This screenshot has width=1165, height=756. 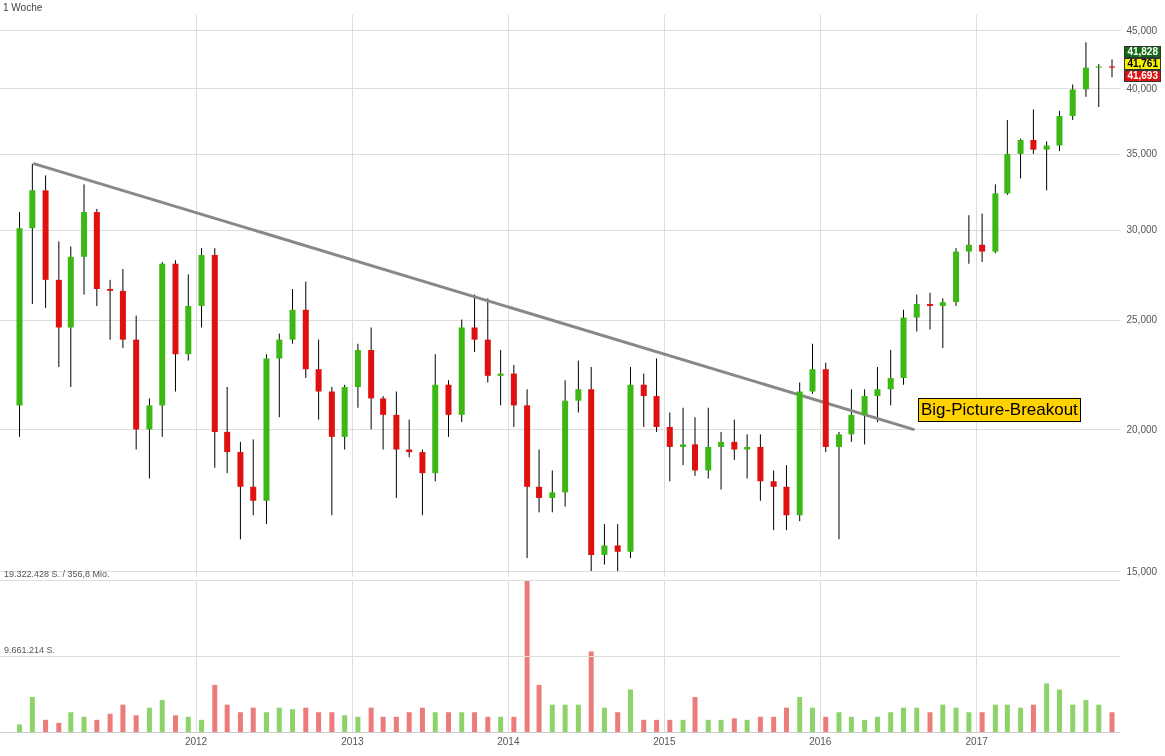 What do you see at coordinates (508, 741) in the screenshot?
I see `x-tick-label: 2014` at bounding box center [508, 741].